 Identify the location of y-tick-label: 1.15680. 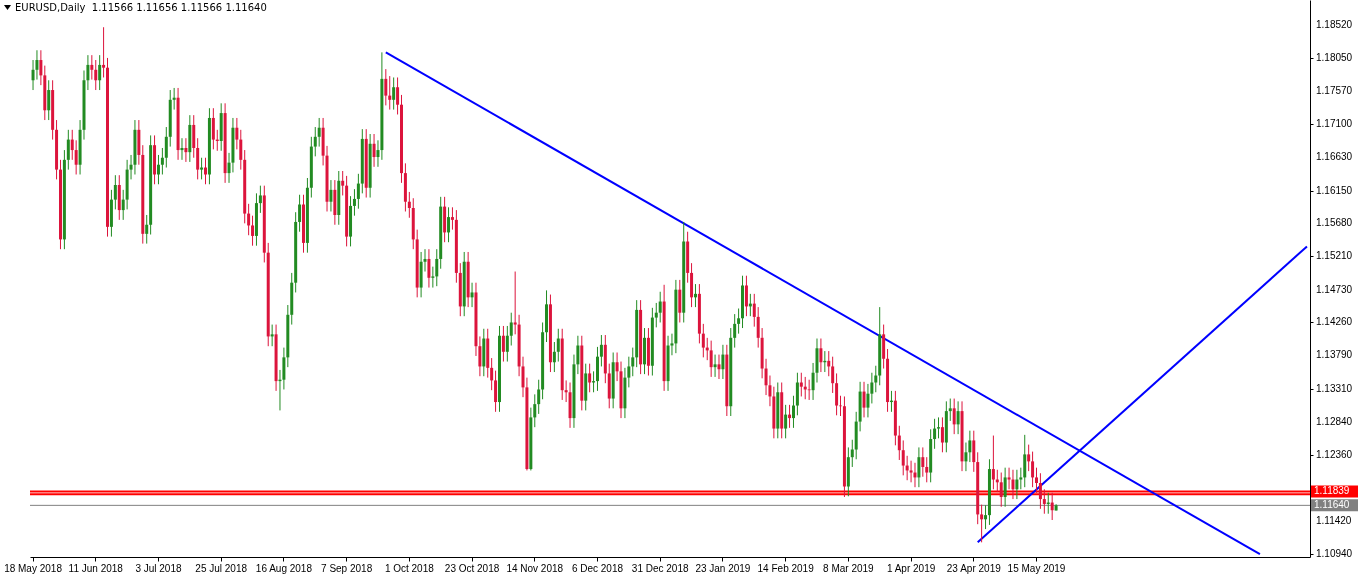
(1334, 223).